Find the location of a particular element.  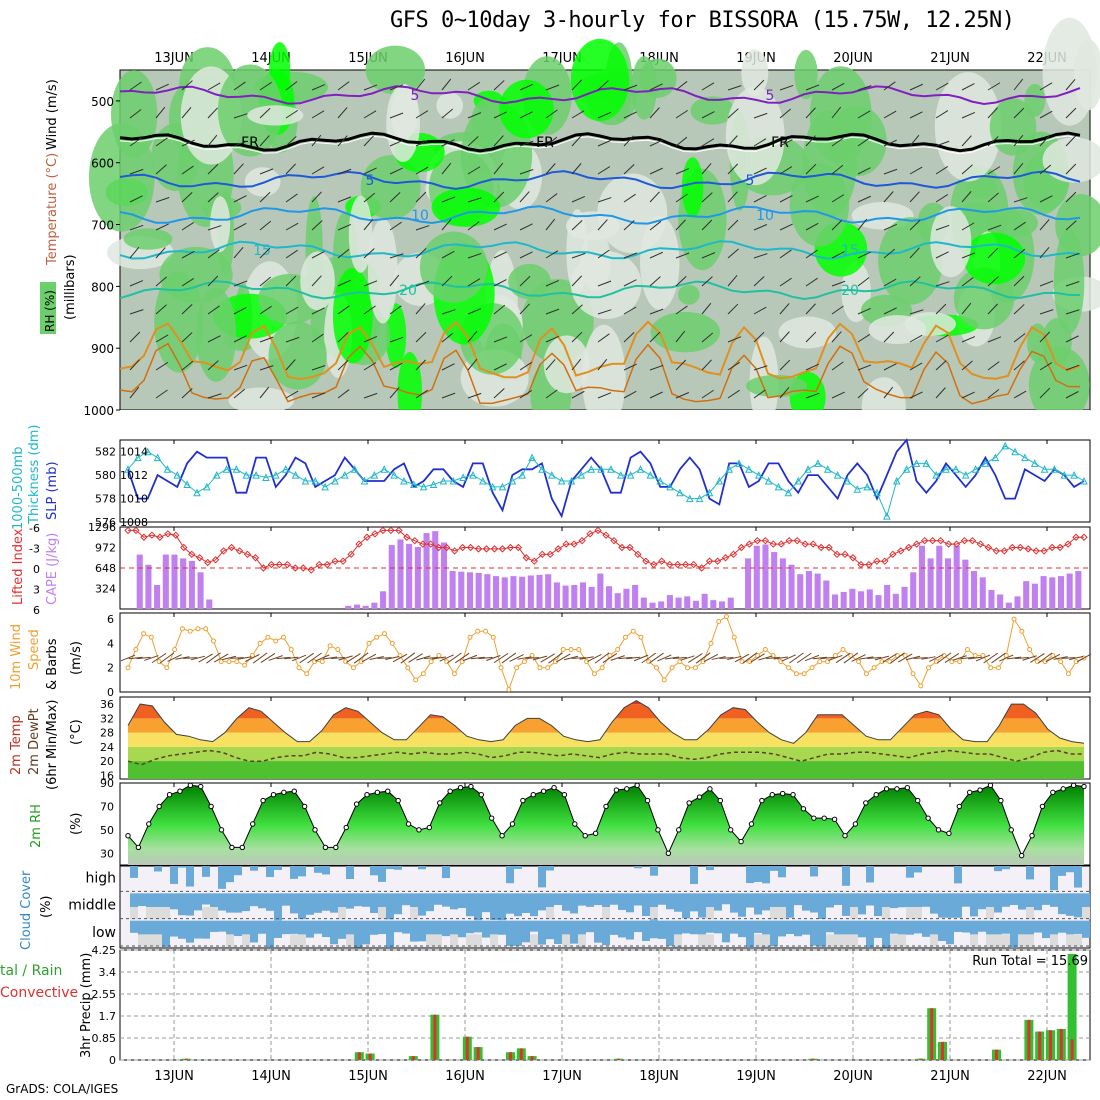

date-label-bottom: 13JUN is located at coordinates (174, 1076).